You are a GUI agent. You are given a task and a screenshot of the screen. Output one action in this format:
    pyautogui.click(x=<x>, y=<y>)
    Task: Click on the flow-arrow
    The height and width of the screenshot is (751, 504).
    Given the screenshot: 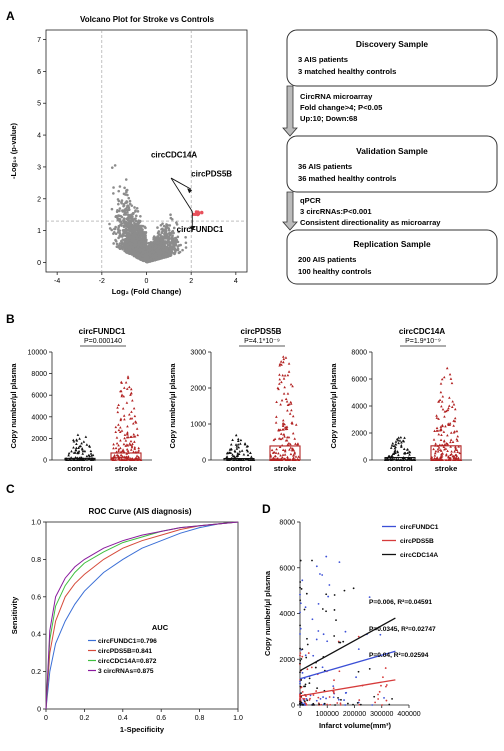 What is the action you would take?
    pyautogui.click(x=290, y=111)
    